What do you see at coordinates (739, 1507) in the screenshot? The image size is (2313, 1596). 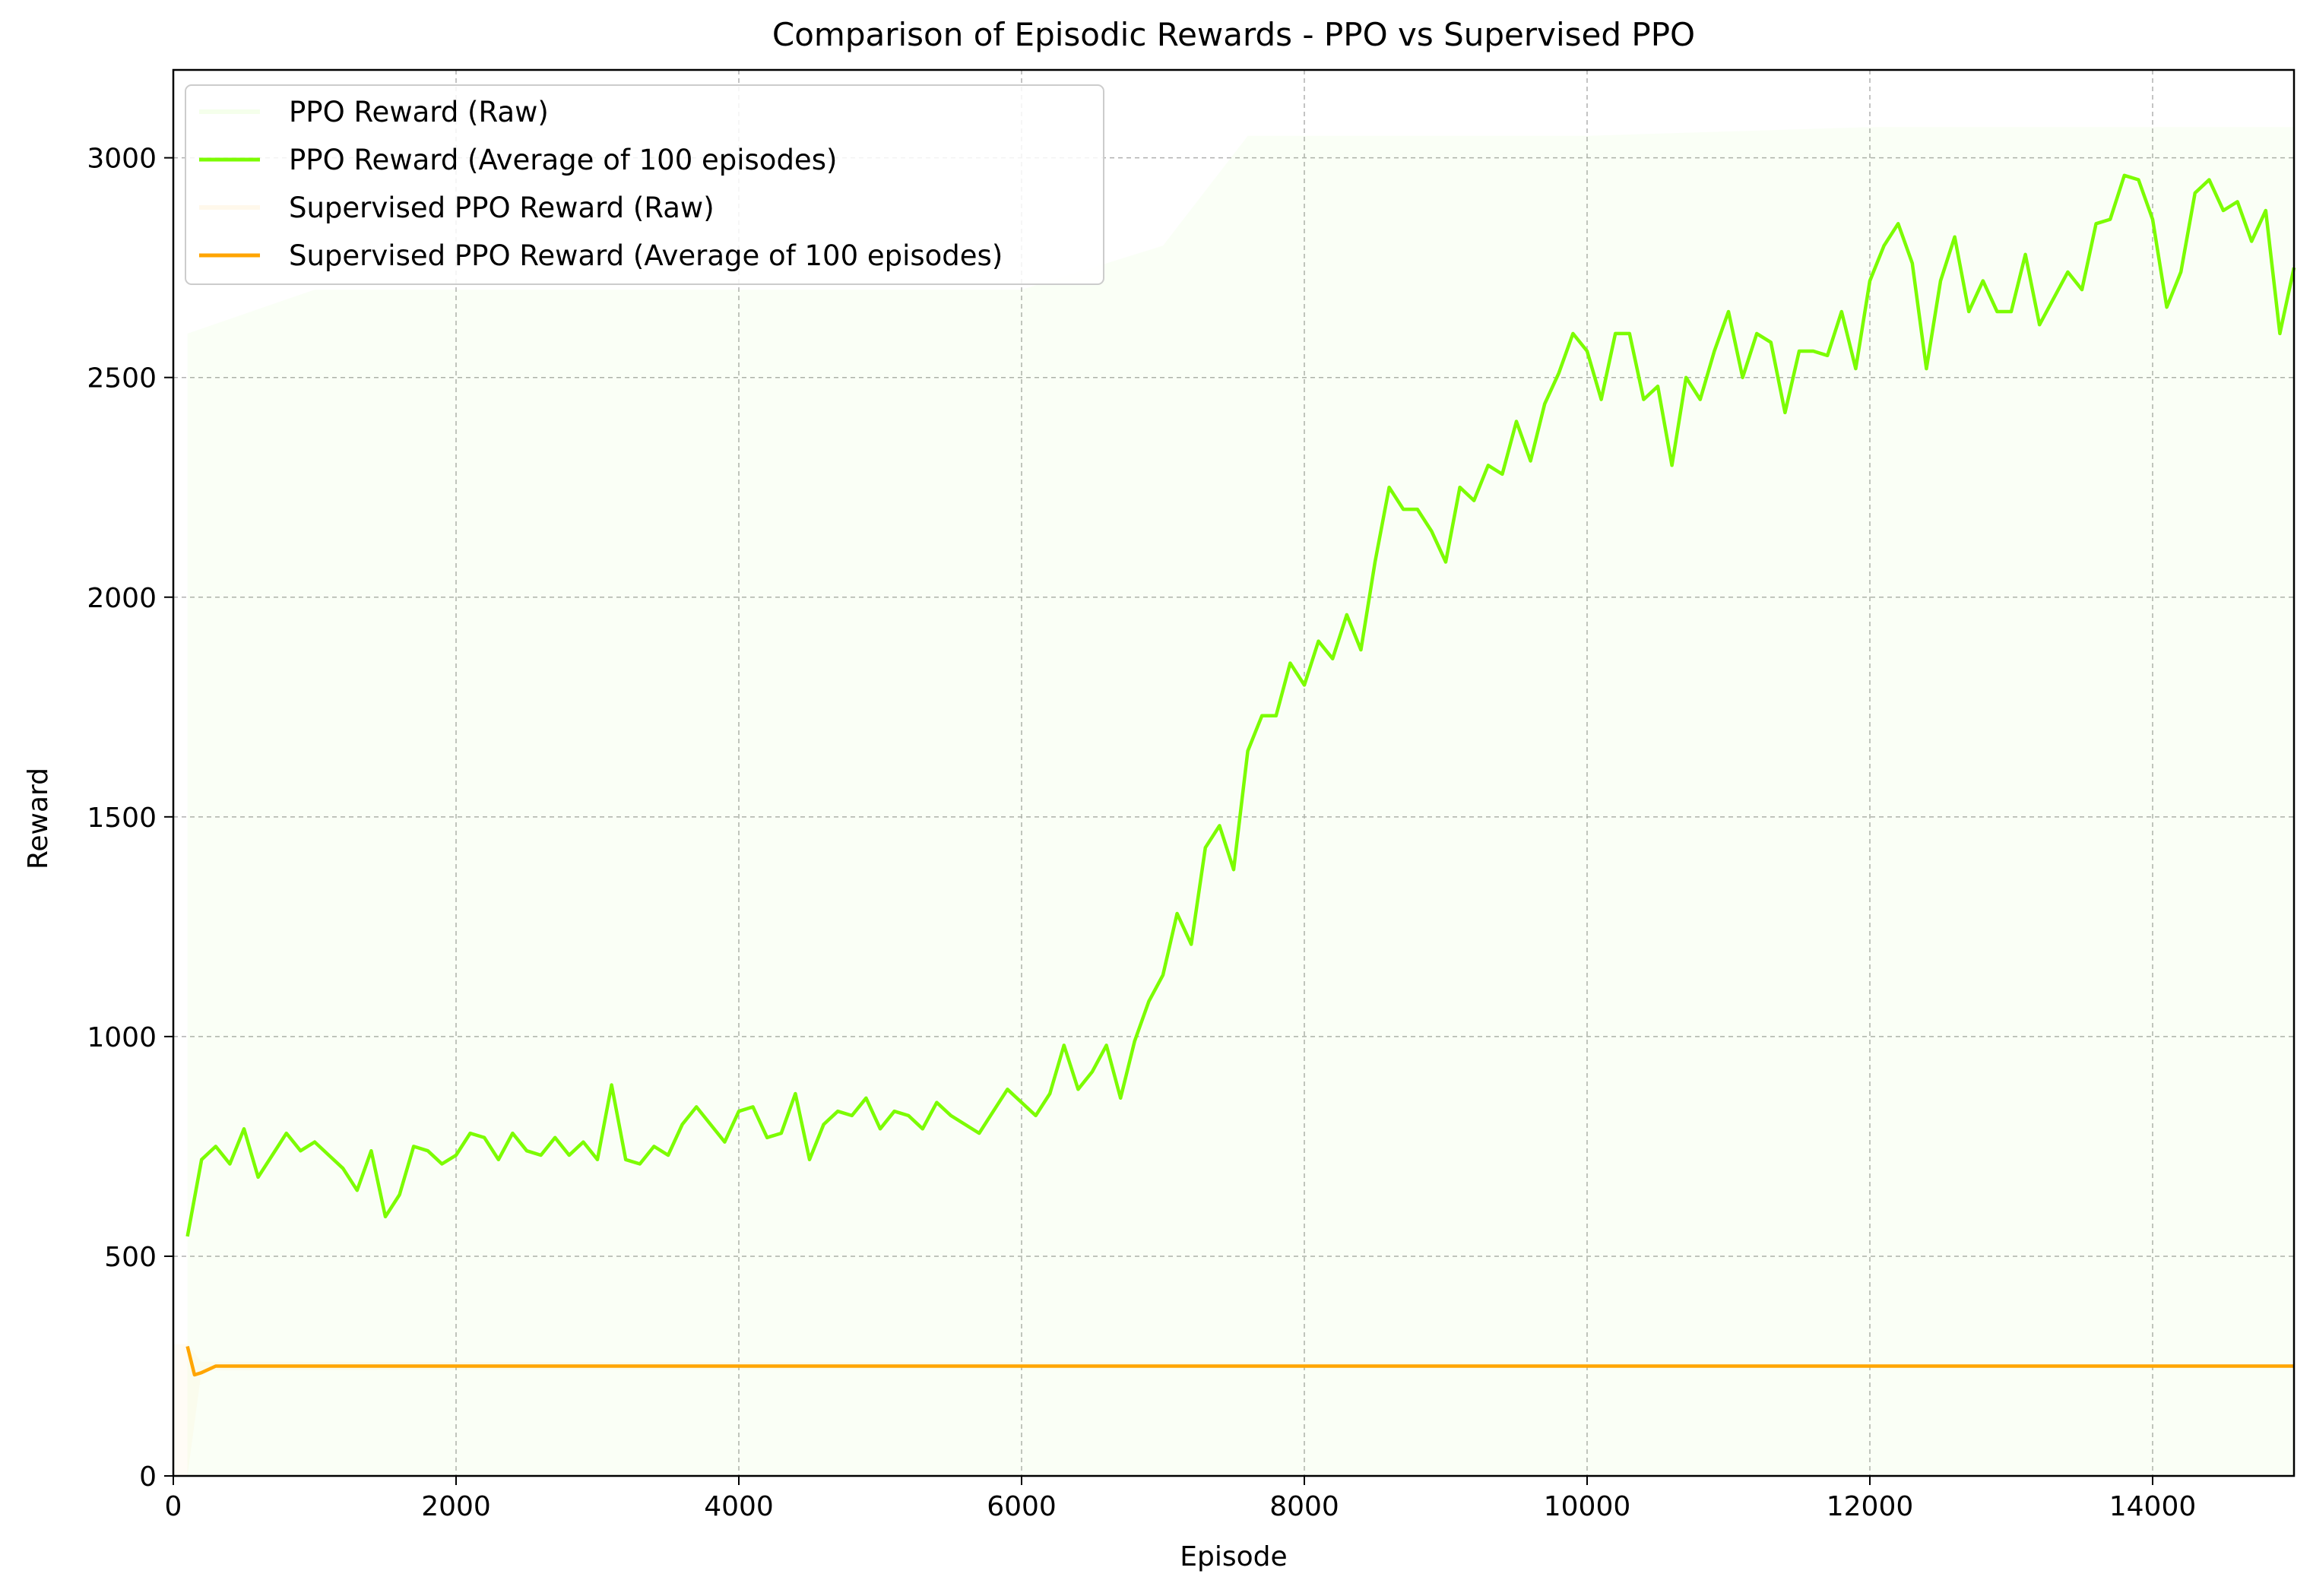 I see `x-tick-label: 4000` at bounding box center [739, 1507].